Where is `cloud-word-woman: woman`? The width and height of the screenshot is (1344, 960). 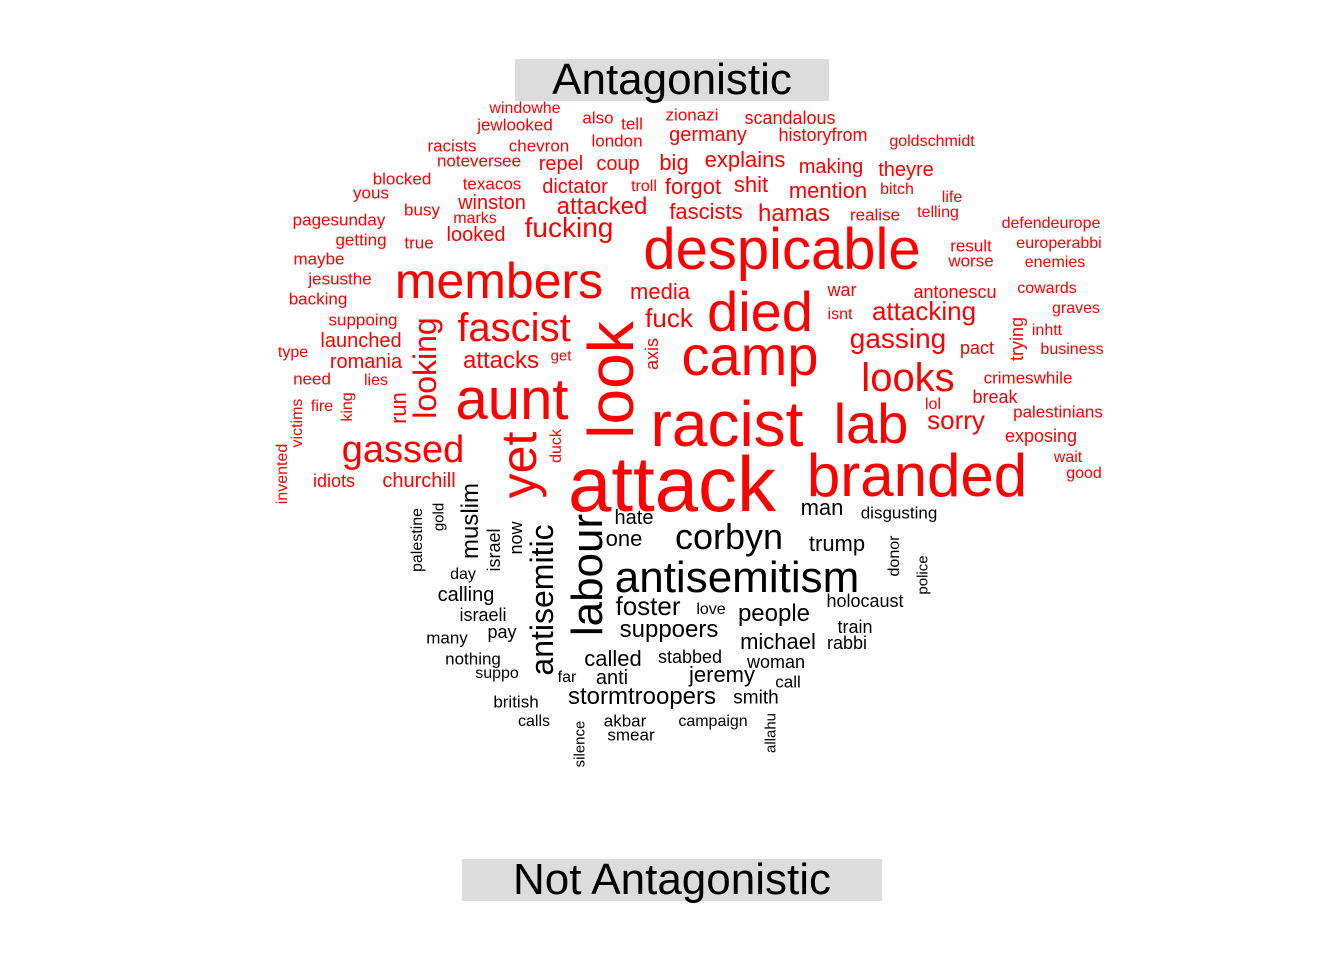 cloud-word-woman: woman is located at coordinates (776, 662).